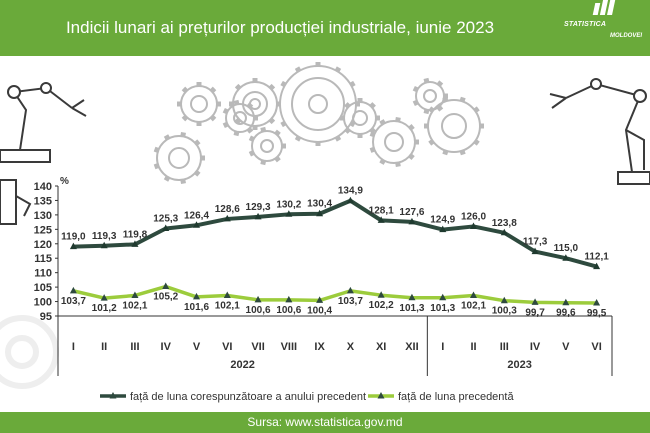 This screenshot has height=433, width=650. What do you see at coordinates (288, 310) in the screenshot?
I see `data-label: 100,6` at bounding box center [288, 310].